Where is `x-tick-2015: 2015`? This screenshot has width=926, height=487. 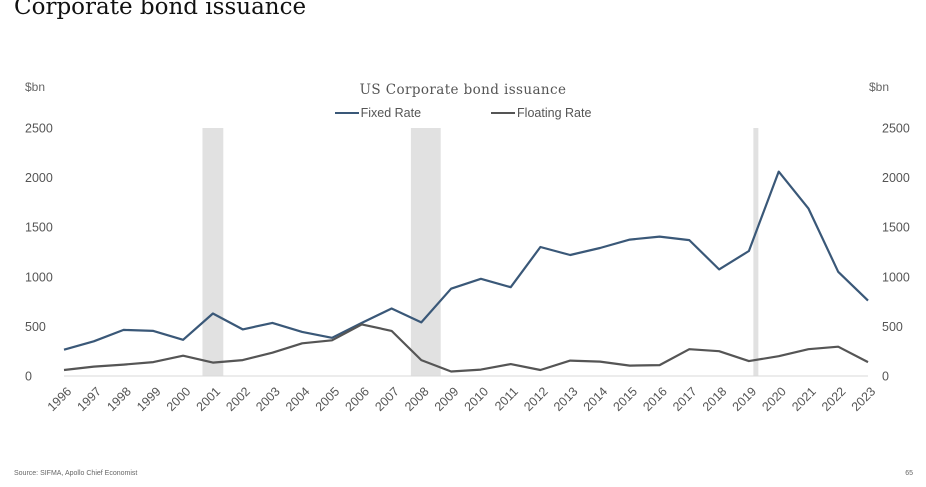
x-tick-2015: 2015 is located at coordinates (626, 399).